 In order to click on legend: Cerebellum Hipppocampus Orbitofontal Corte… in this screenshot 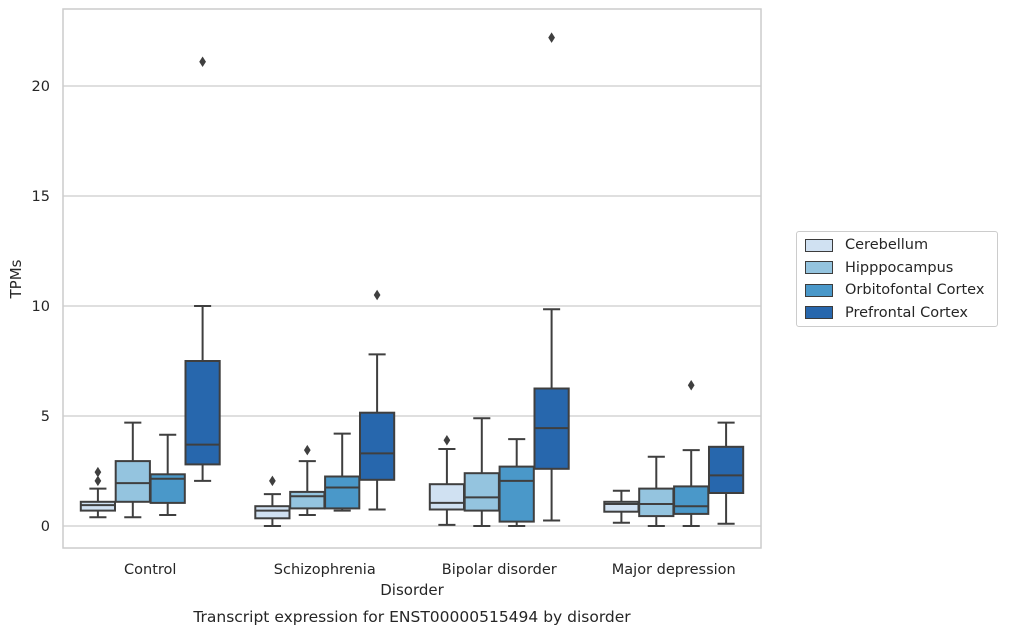, I will do `click(897, 279)`.